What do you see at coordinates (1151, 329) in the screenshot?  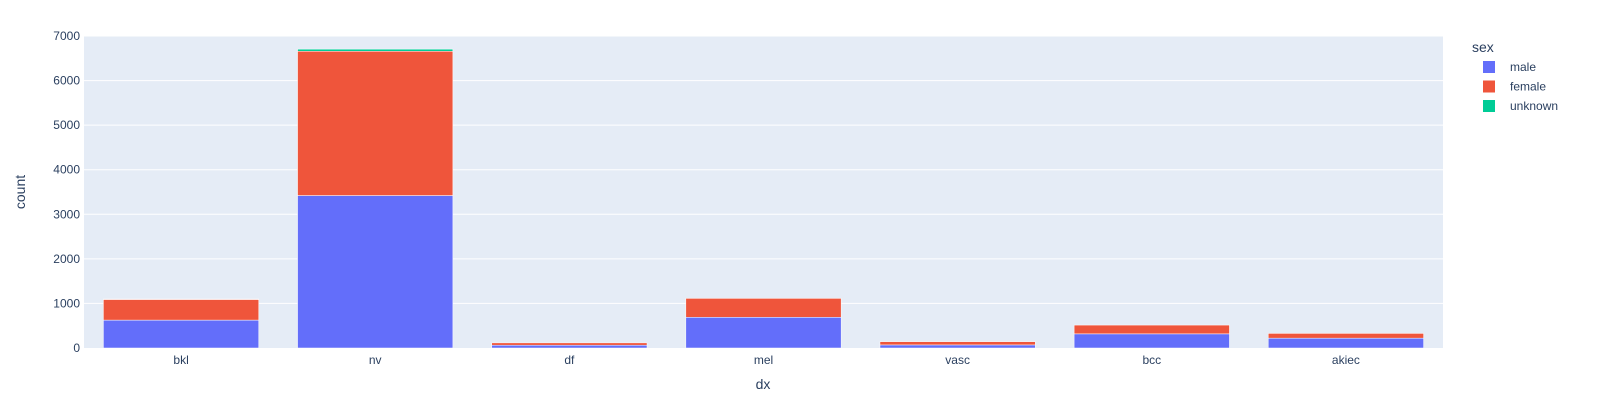 I see `bar-bcc-female` at bounding box center [1151, 329].